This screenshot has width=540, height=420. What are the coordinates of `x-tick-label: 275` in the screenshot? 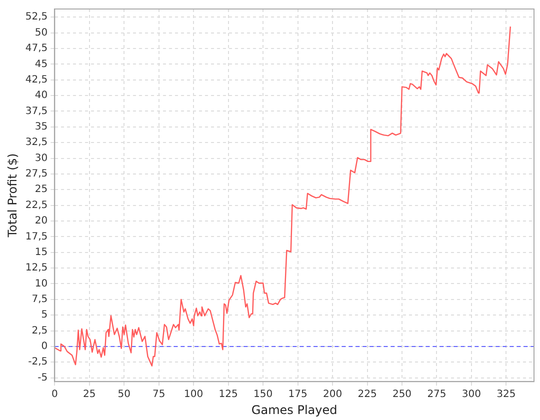 It's located at (436, 394).